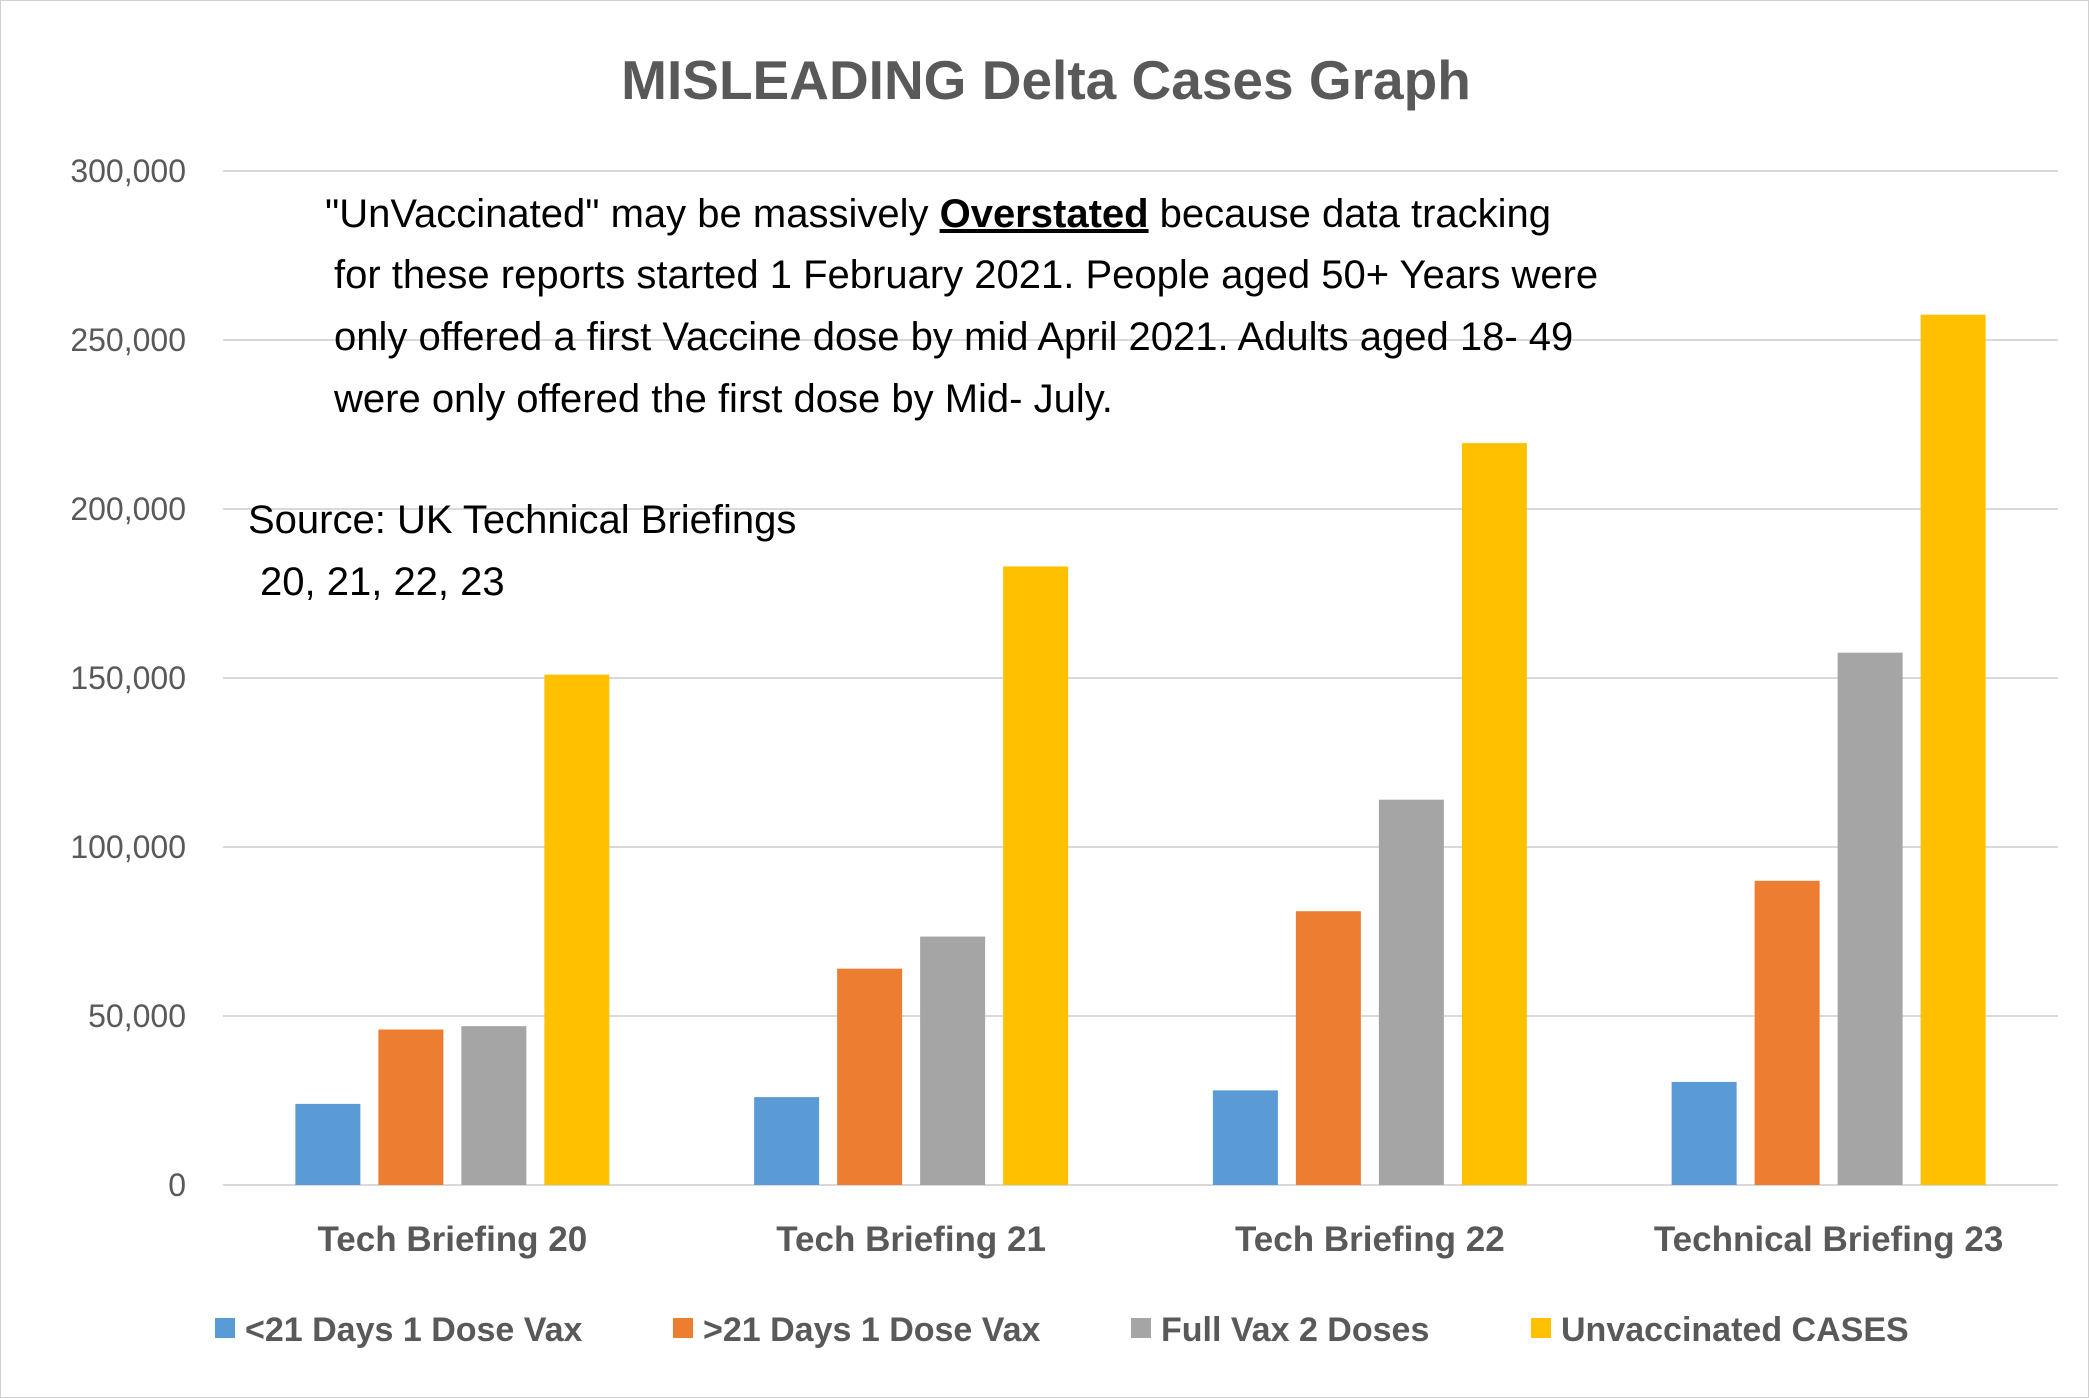 The image size is (2089, 1398). What do you see at coordinates (1046, 80) in the screenshot?
I see `chart-title: MISLEADING Delta Cases Graph` at bounding box center [1046, 80].